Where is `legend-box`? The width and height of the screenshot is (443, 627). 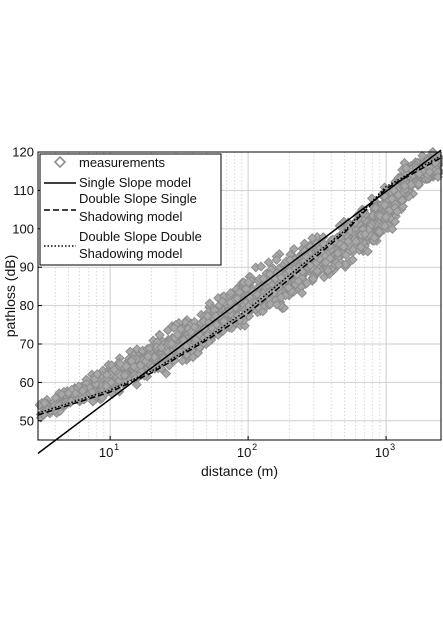
legend-box is located at coordinates (130, 209).